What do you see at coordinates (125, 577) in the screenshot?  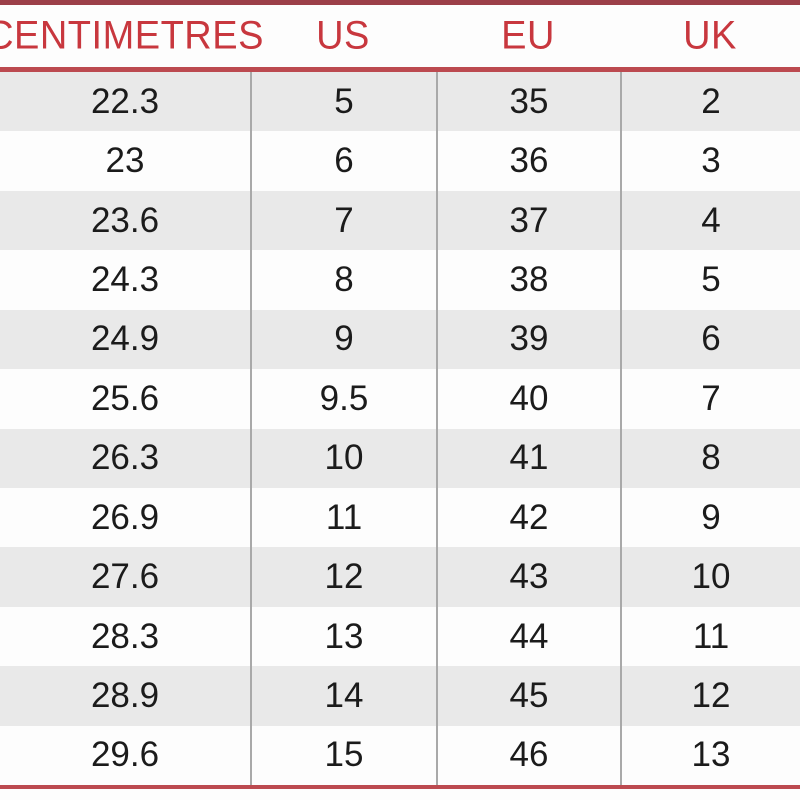 I see `cell-centimetres: 27.6` at bounding box center [125, 577].